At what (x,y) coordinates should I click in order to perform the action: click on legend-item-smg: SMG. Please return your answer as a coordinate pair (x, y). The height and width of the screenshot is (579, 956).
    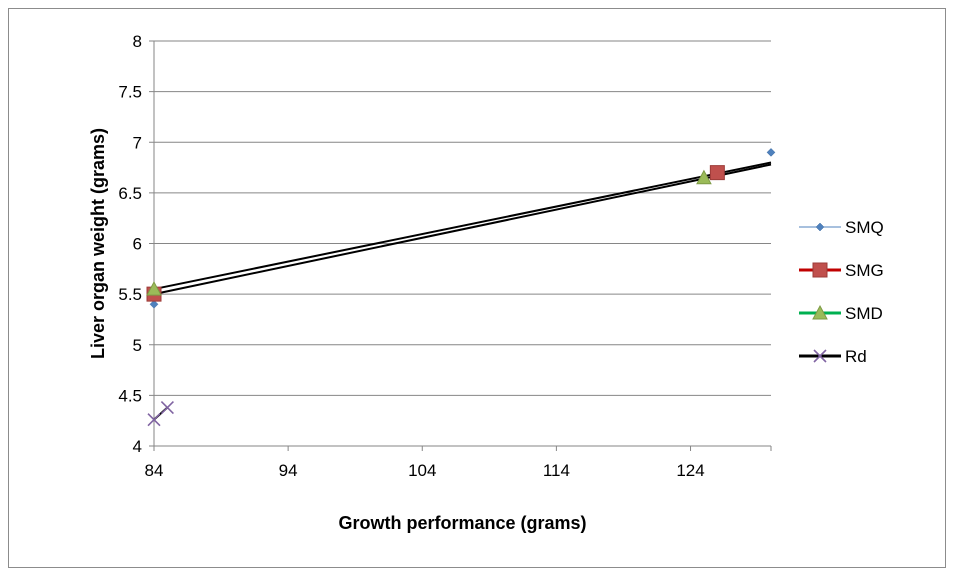
    Looking at the image, I should click on (841, 270).